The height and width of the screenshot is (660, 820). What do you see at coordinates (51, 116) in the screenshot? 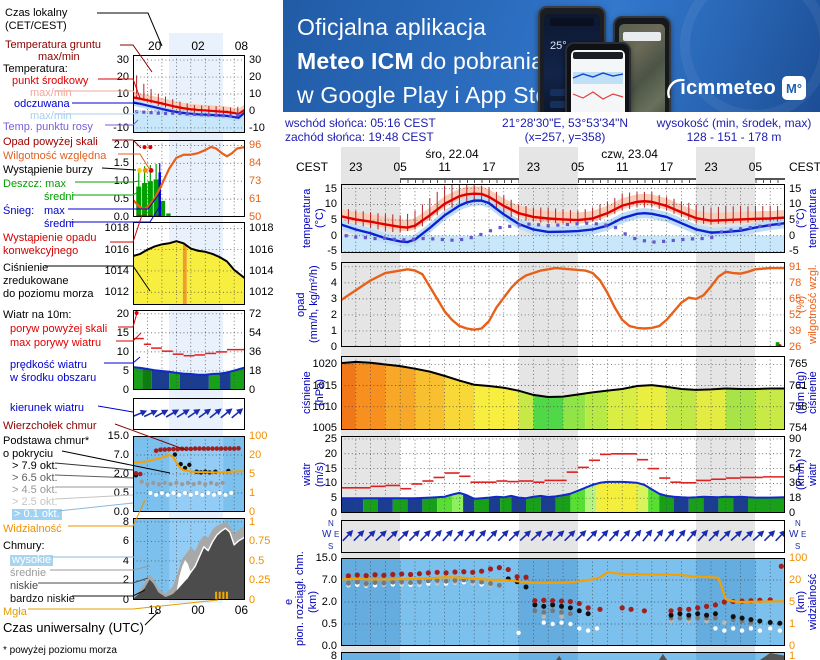
I see `legend-label: max/min` at bounding box center [51, 116].